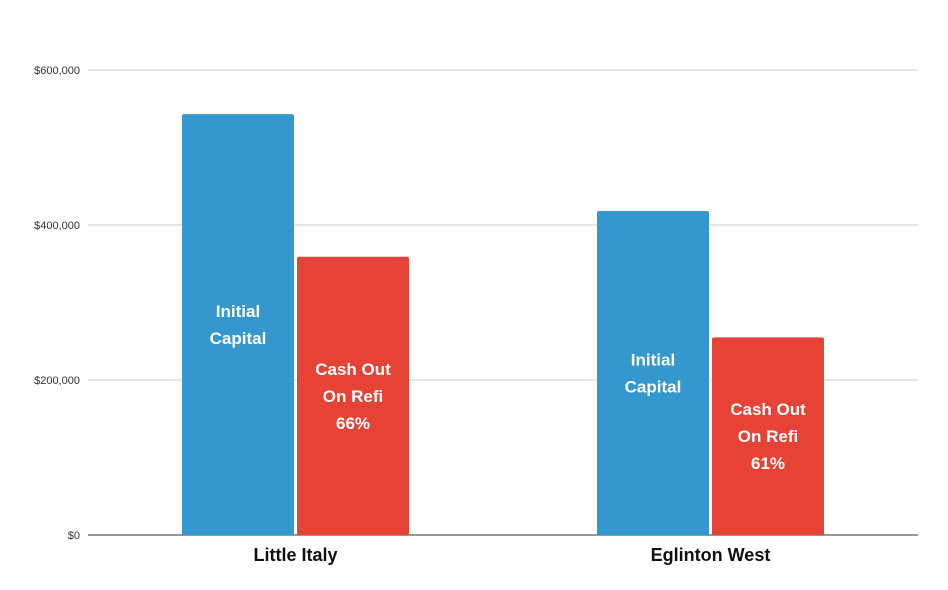  What do you see at coordinates (74, 536) in the screenshot?
I see `y-tick-label: $0` at bounding box center [74, 536].